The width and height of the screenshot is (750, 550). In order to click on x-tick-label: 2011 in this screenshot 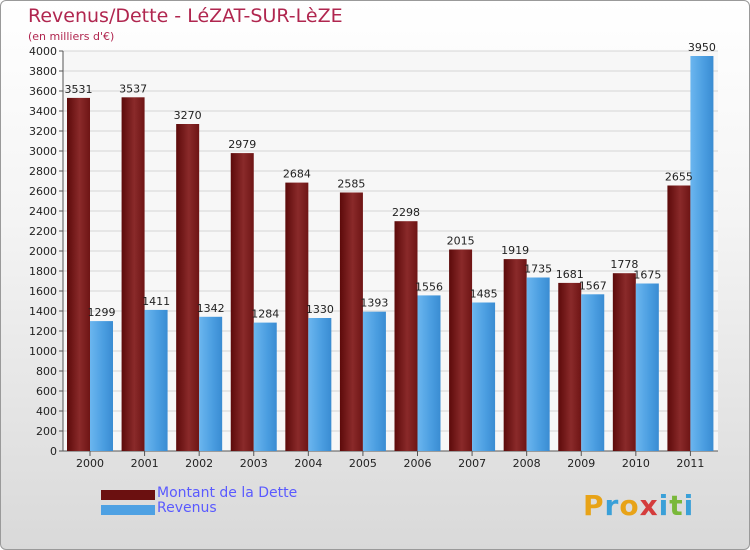, I will do `click(690, 463)`.